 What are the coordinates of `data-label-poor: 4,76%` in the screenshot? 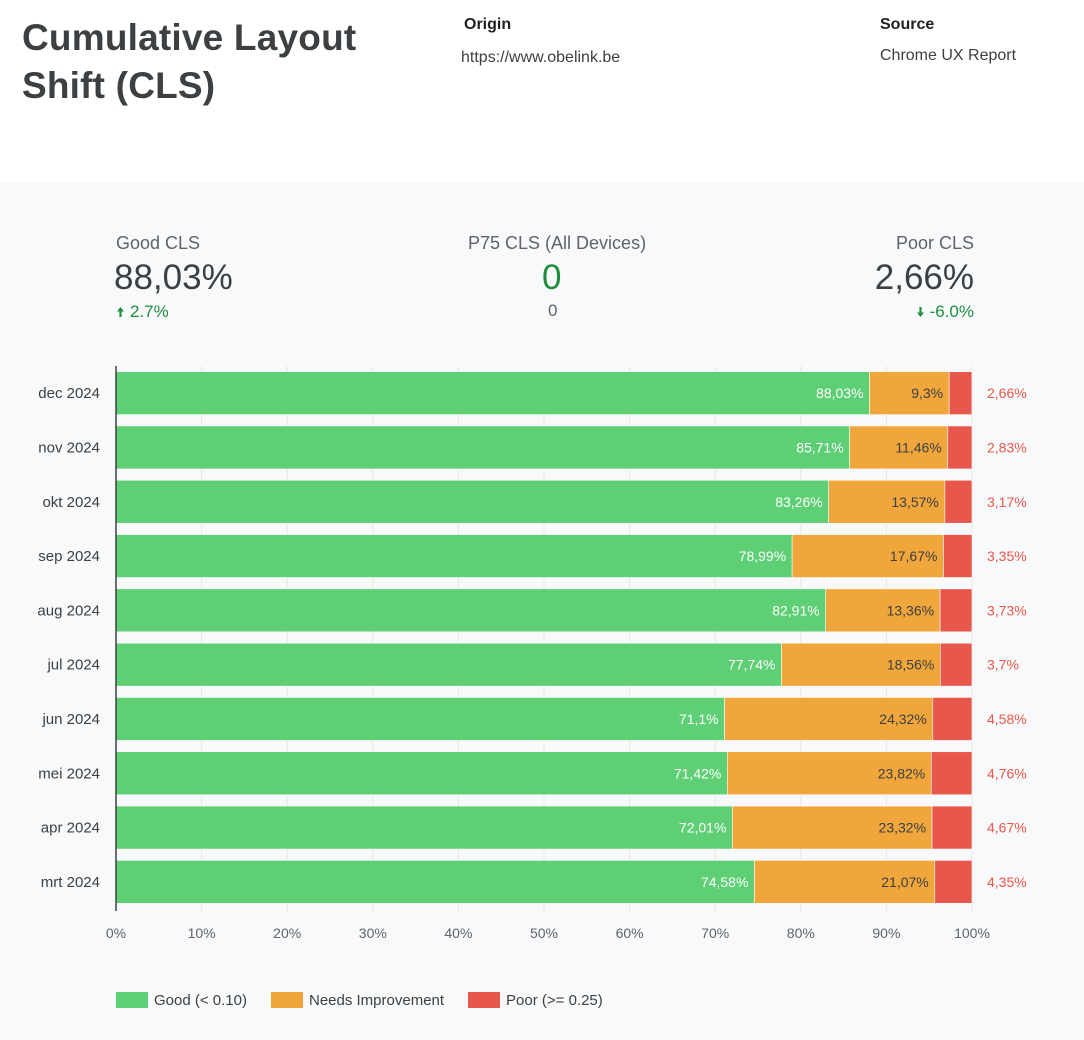 It's located at (1007, 773).